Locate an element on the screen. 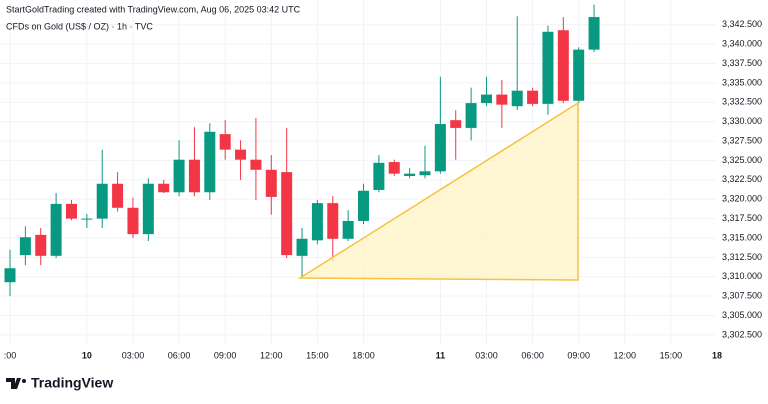 The image size is (768, 404). y-tick-label: 3,312.500 is located at coordinates (742, 257).